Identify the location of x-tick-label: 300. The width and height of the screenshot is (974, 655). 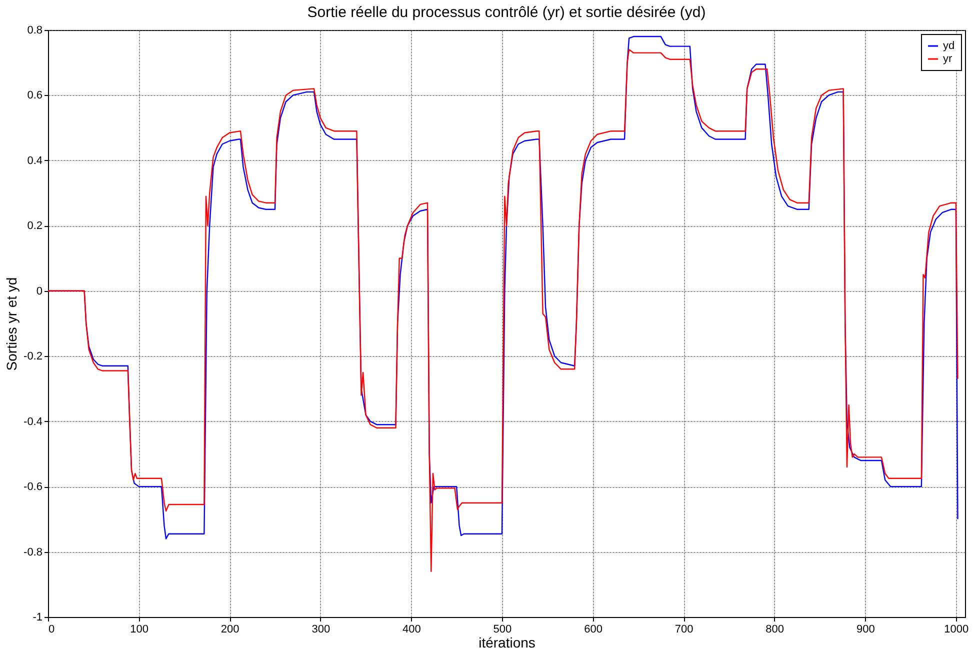
(321, 630).